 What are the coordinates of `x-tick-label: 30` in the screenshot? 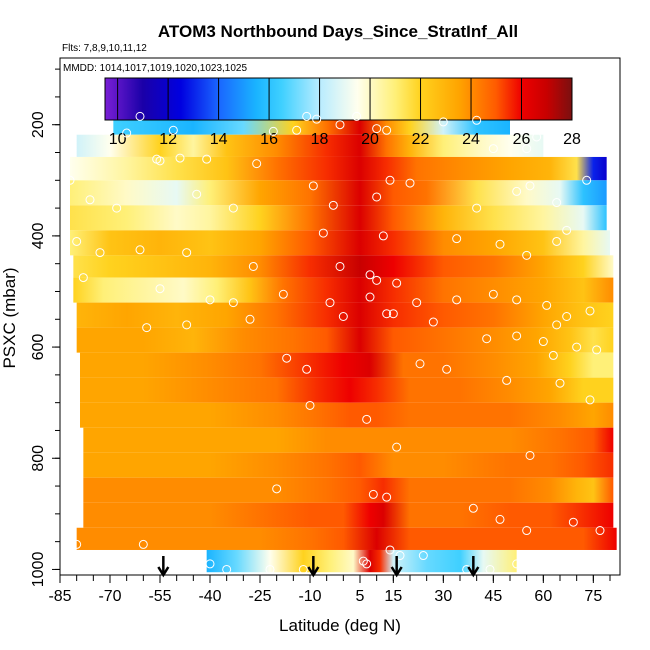 It's located at (443, 596).